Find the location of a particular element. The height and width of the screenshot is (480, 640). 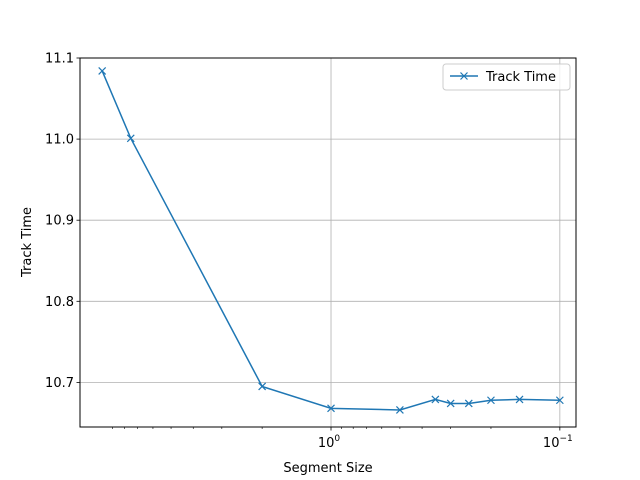

x-tick-label: 10⁰ is located at coordinates (329, 442).